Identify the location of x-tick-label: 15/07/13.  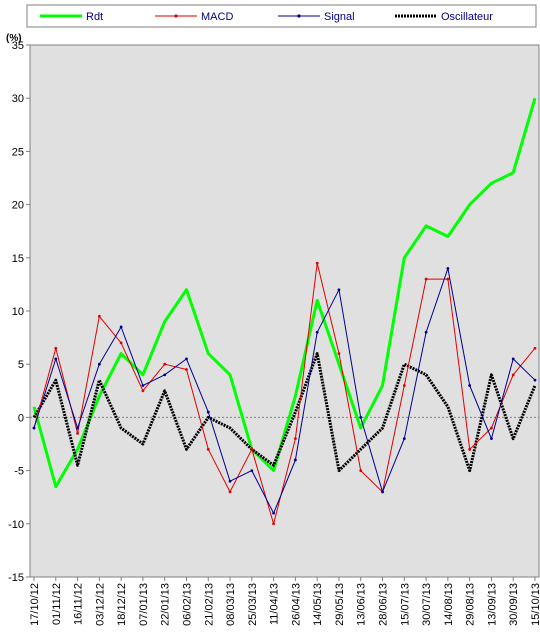
(405, 604).